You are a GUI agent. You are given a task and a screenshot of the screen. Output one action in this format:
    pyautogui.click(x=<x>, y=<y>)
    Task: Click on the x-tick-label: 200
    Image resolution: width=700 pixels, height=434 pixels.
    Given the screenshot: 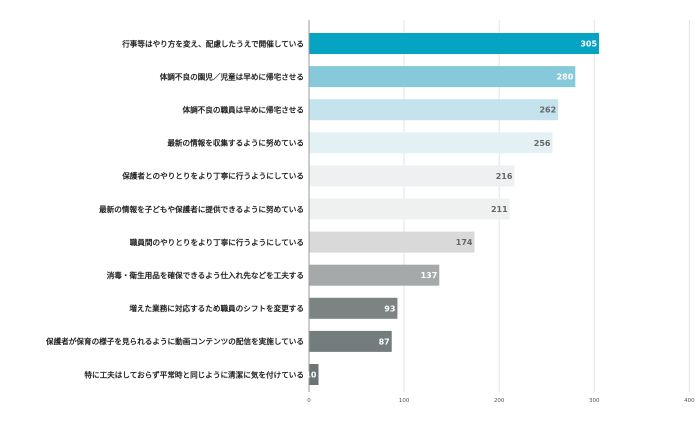 What is the action you would take?
    pyautogui.click(x=499, y=401)
    